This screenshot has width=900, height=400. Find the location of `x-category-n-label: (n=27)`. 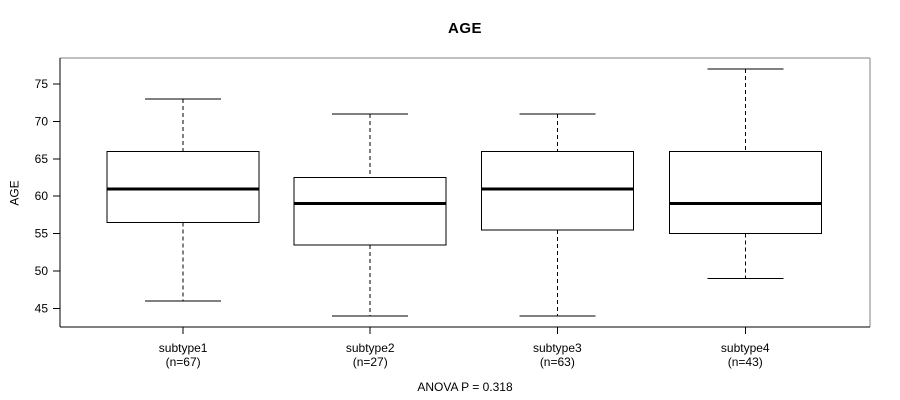

x-category-n-label: (n=27) is located at coordinates (370, 362).